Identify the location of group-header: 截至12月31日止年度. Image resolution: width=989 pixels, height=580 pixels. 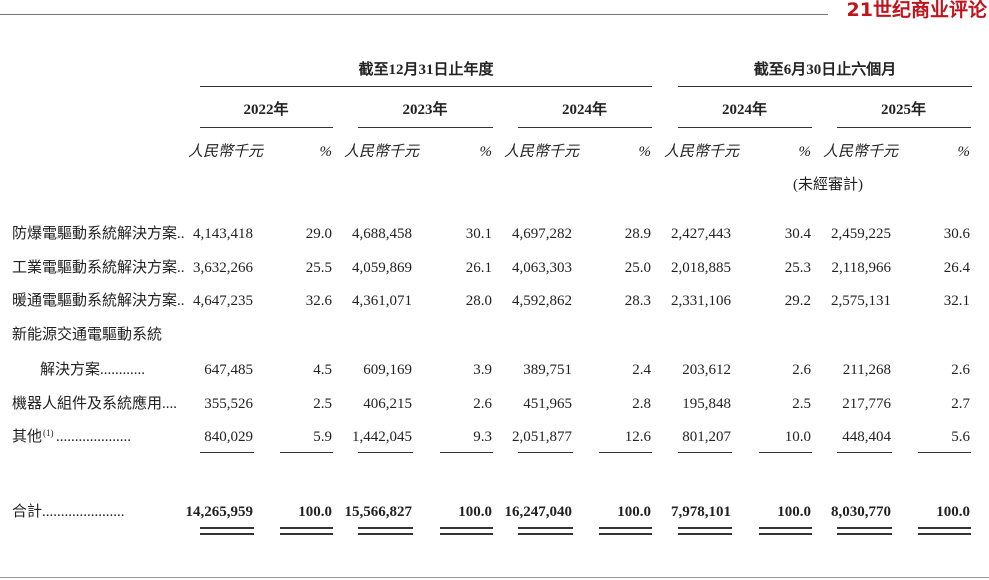
(426, 70).